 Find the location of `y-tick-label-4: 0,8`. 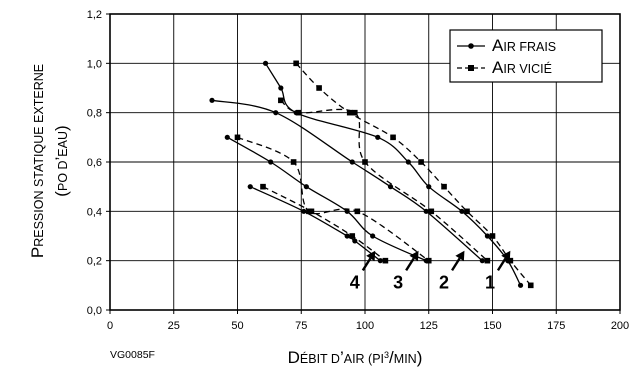

y-tick-label-4: 0,8 is located at coordinates (94, 114).